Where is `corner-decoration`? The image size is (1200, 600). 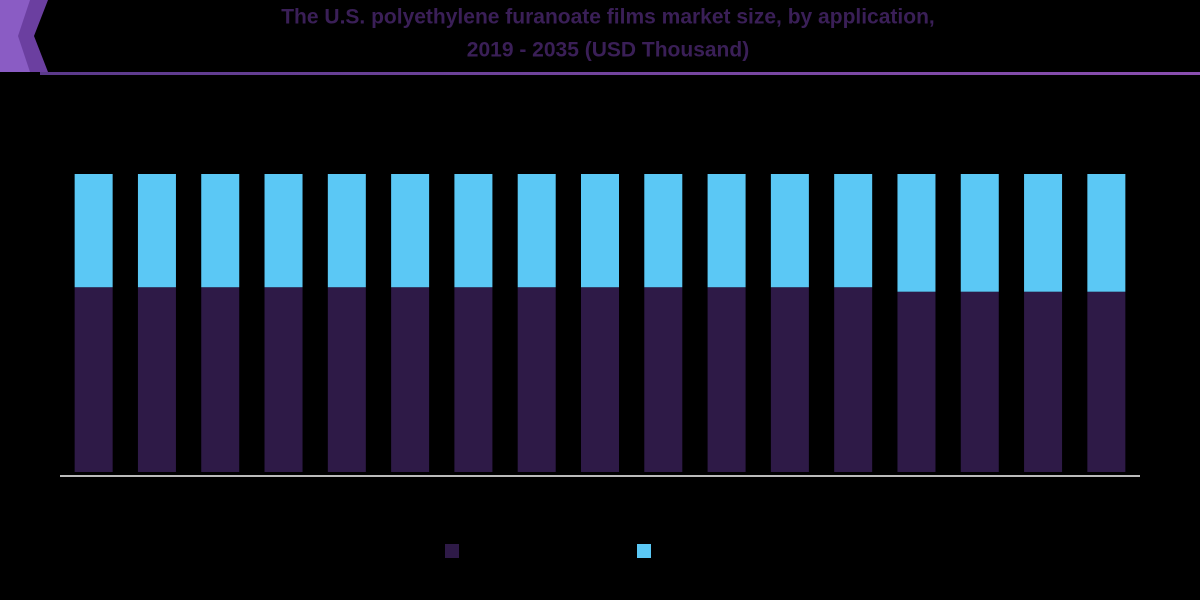
corner-decoration is located at coordinates (15, 36).